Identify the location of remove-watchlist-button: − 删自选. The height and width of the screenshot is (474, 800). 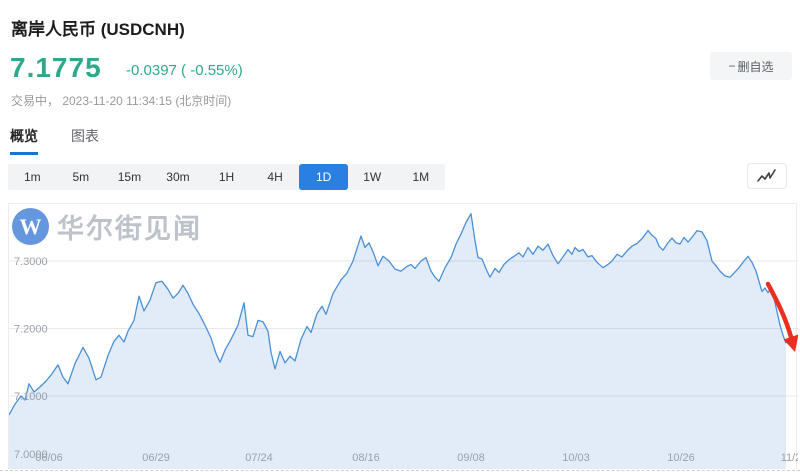
(751, 66).